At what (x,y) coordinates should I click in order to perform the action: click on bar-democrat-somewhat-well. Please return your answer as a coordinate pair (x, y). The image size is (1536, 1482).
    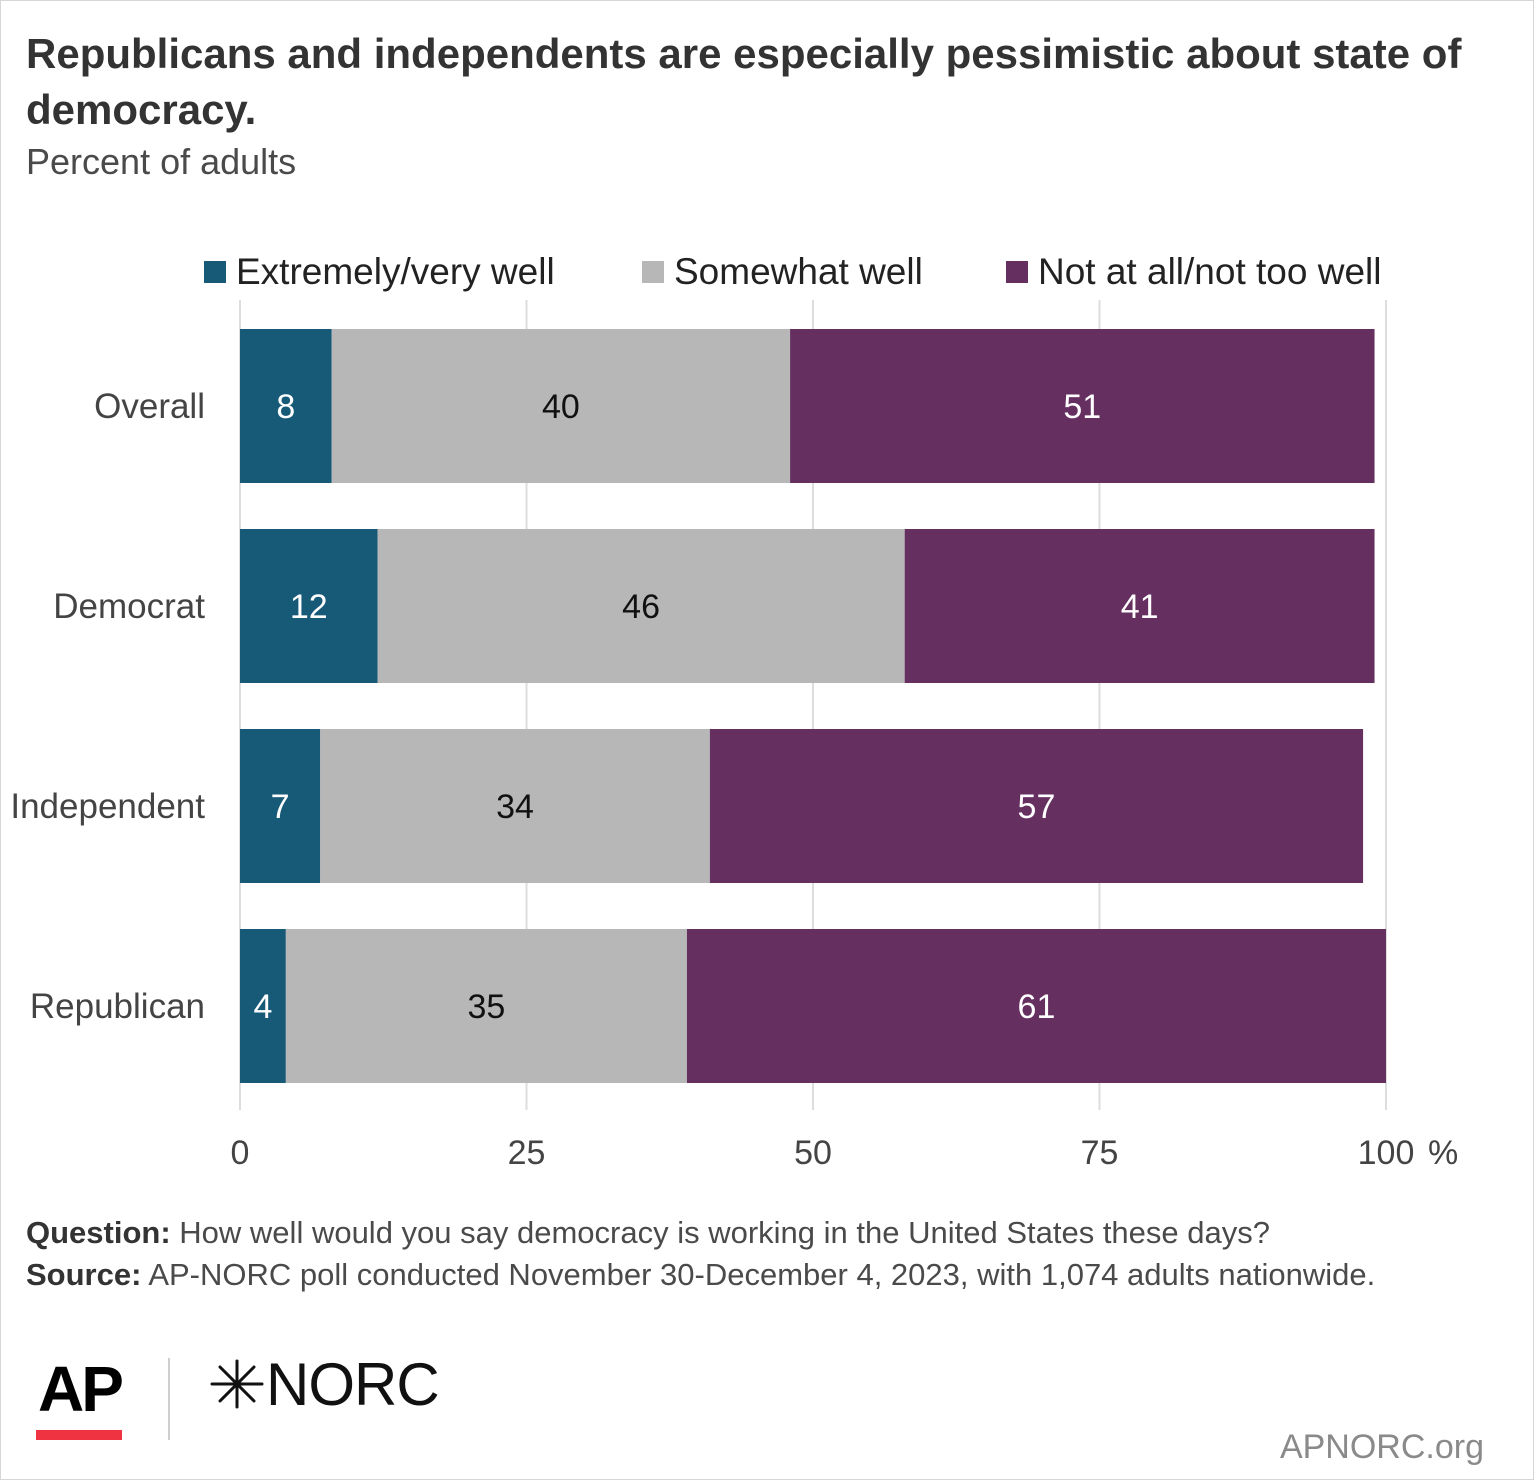
    Looking at the image, I should click on (641, 606).